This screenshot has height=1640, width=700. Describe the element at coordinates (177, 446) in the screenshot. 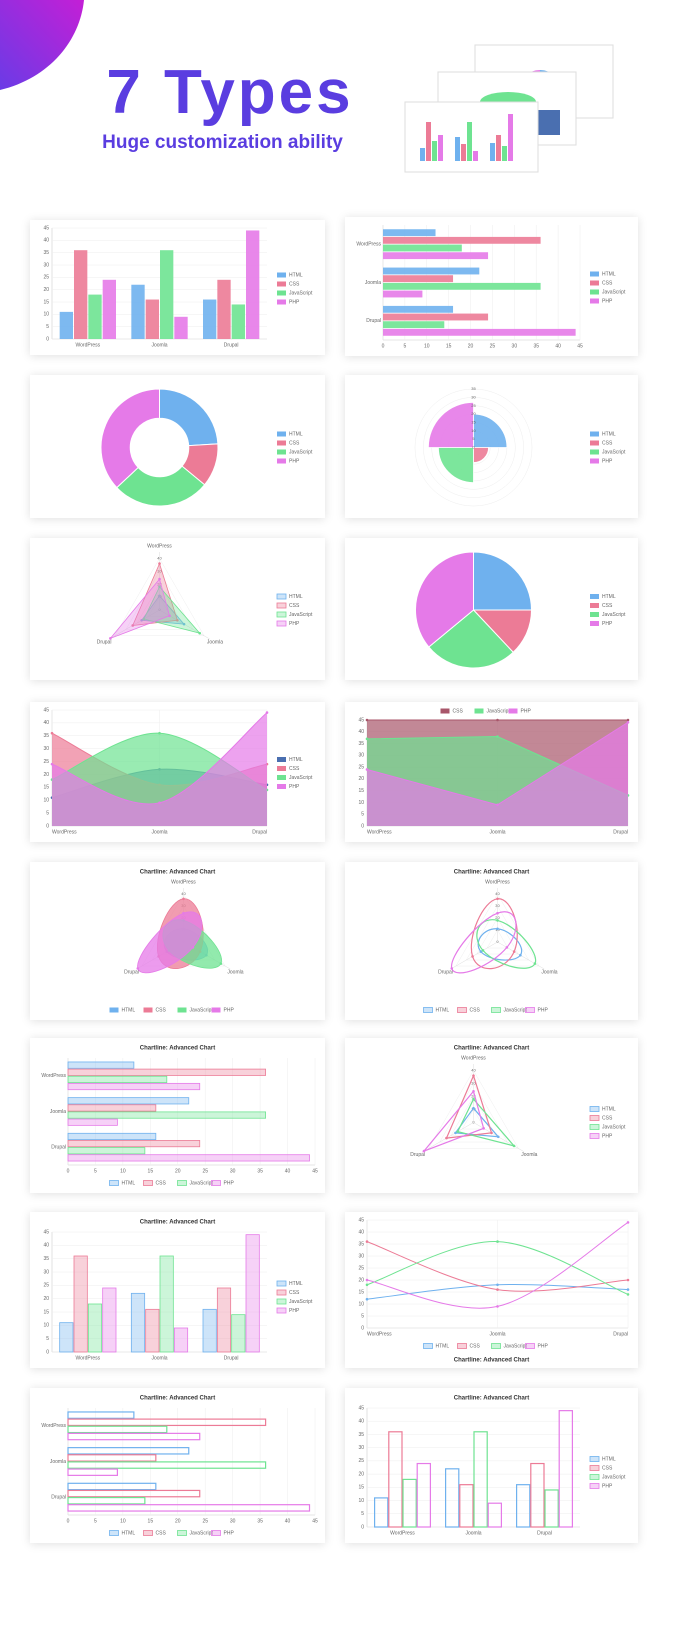

I see `chart-panel: HTML CSS JavaScript PHP` at that location.